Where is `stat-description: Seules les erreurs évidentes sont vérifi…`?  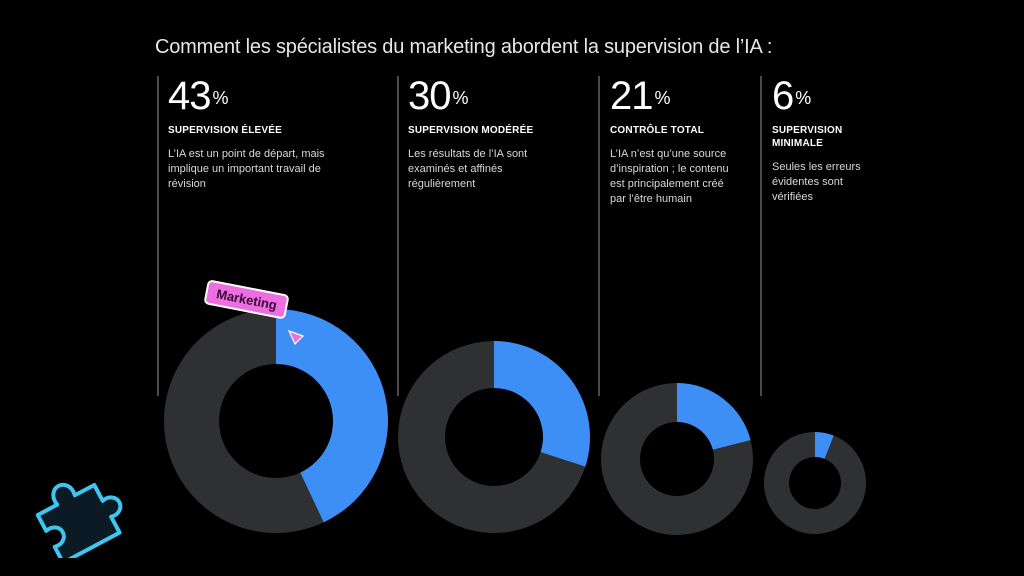 stat-description: Seules les erreurs évidentes sont vérifi… is located at coordinates (816, 182).